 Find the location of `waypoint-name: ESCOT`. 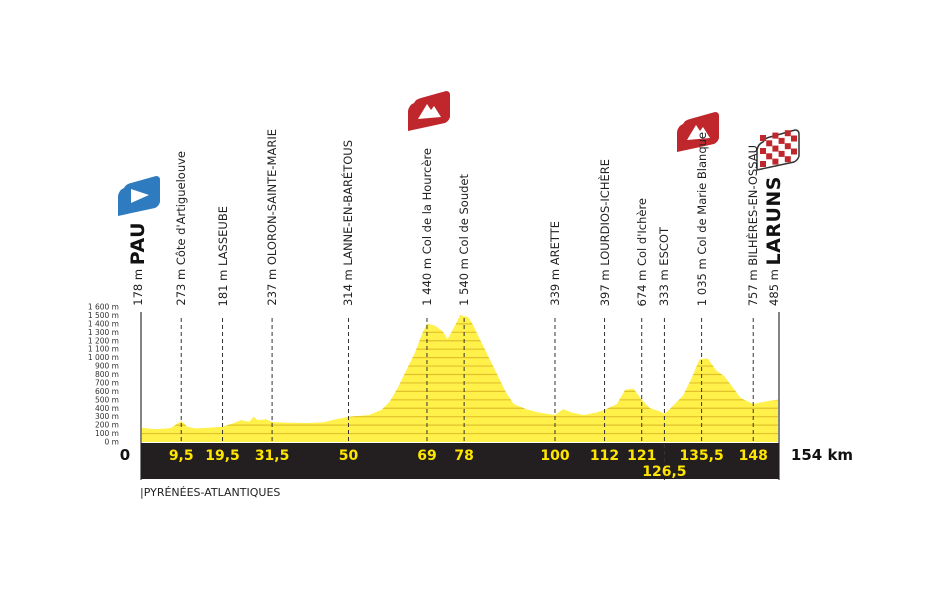

waypoint-name: ESCOT is located at coordinates (664, 246).